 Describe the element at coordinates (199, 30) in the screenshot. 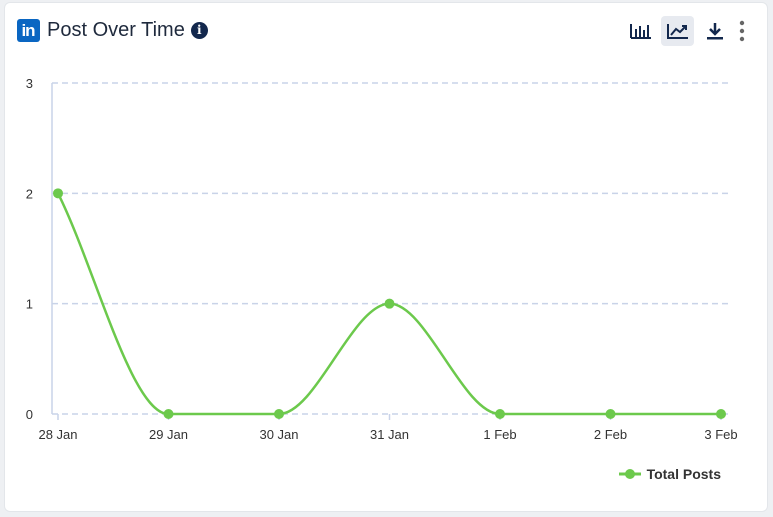

I see `info-icon: i` at that location.